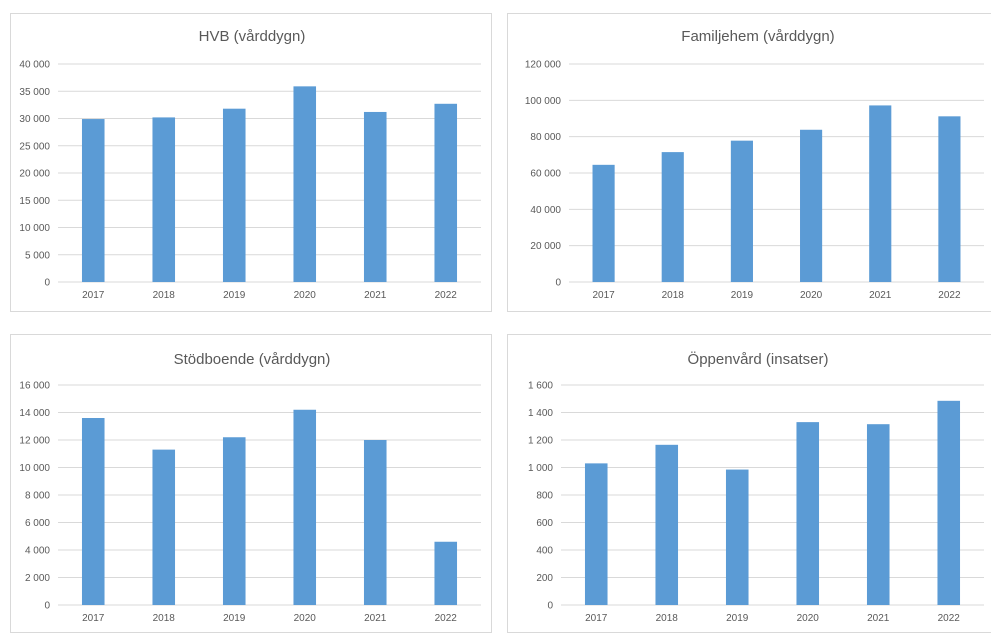 This screenshot has height=634, width=991. I want to click on chart-title: Öppenvård (insatser), so click(758, 359).